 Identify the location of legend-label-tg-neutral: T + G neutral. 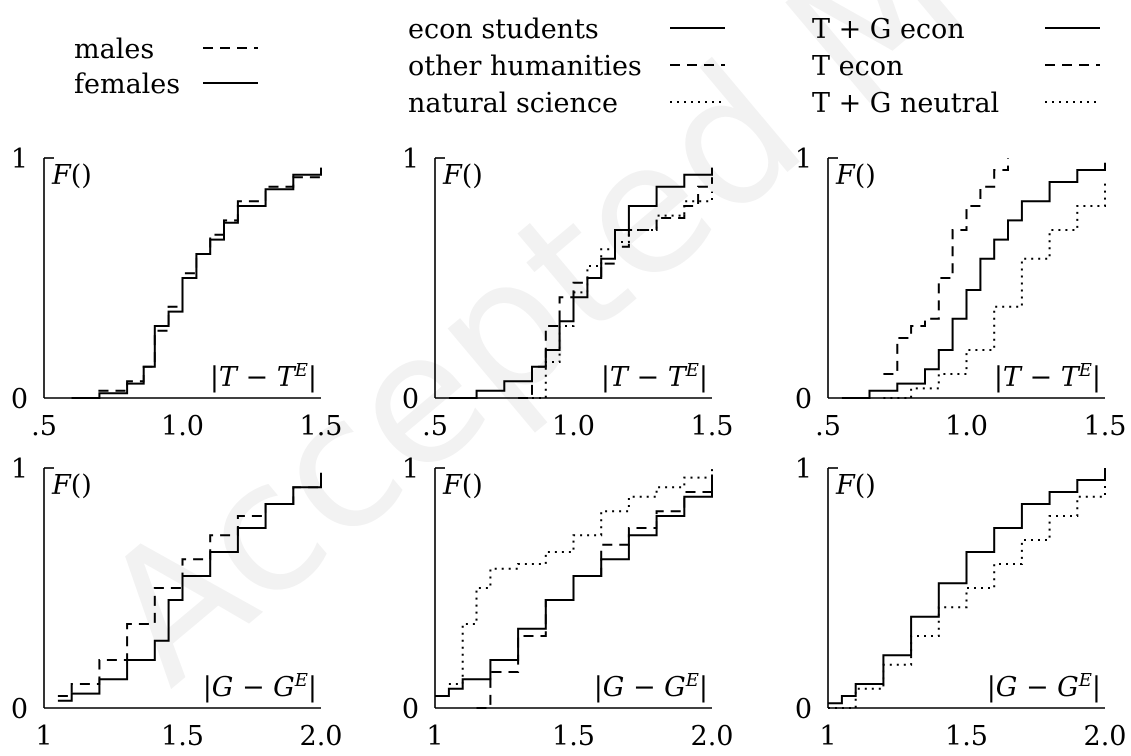
(905, 103).